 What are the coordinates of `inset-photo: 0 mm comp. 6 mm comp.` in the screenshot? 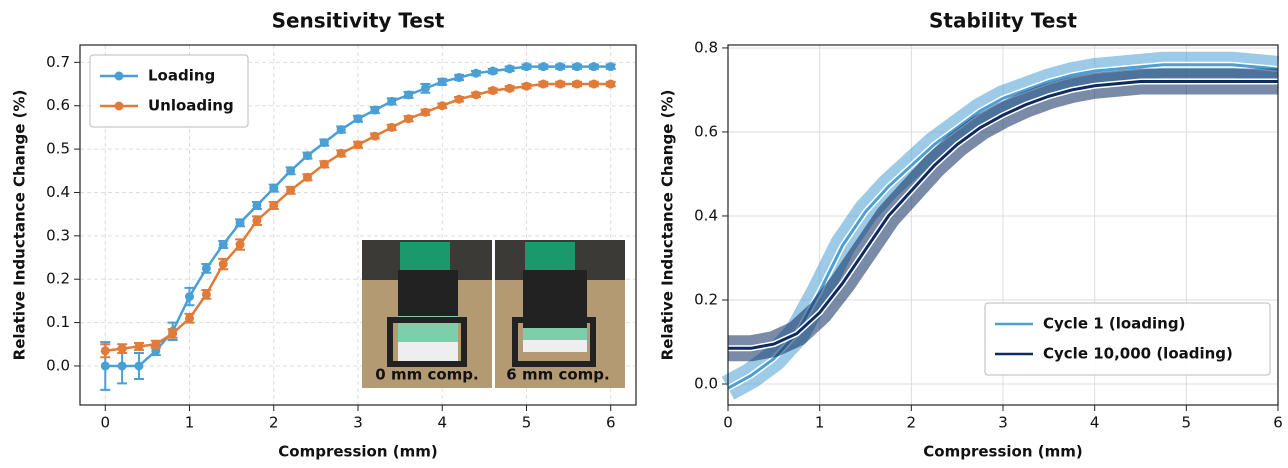 It's located at (493, 314).